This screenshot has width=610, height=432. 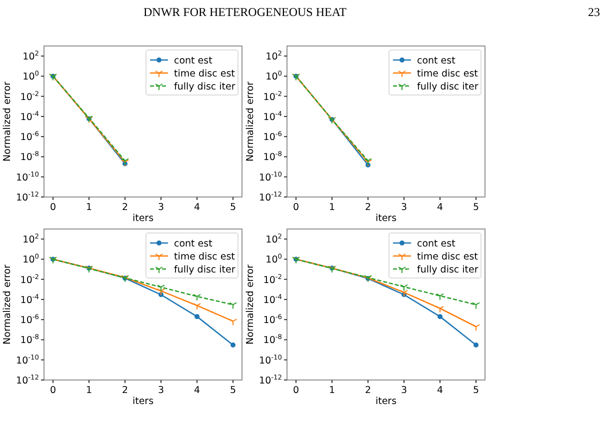 I want to click on text: DNWR FOR HETEROGENEOUS HEAT, so click(x=246, y=12).